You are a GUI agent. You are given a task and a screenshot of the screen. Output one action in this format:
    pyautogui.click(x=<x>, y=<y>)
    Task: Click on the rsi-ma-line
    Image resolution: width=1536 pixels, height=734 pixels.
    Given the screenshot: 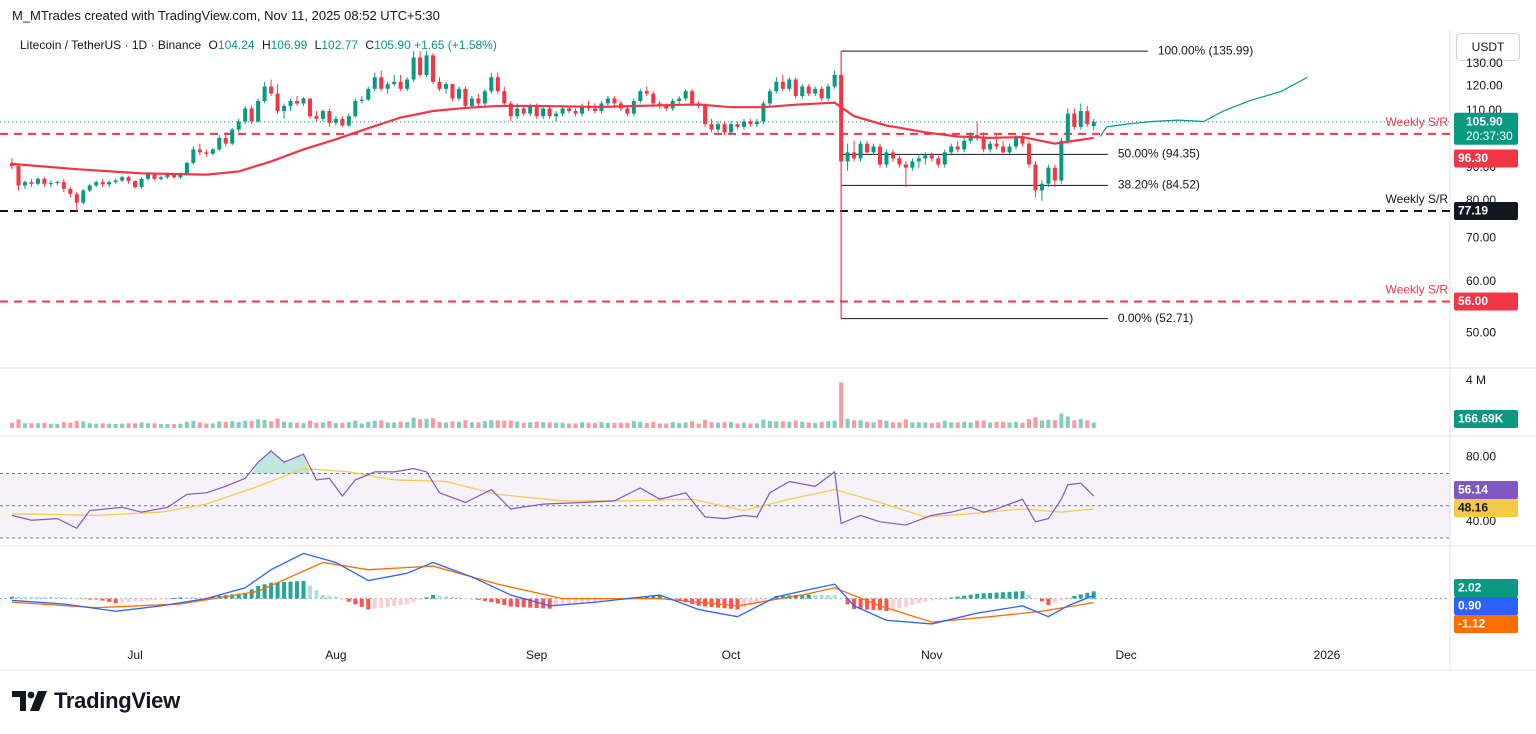 What is the action you would take?
    pyautogui.click(x=552, y=493)
    